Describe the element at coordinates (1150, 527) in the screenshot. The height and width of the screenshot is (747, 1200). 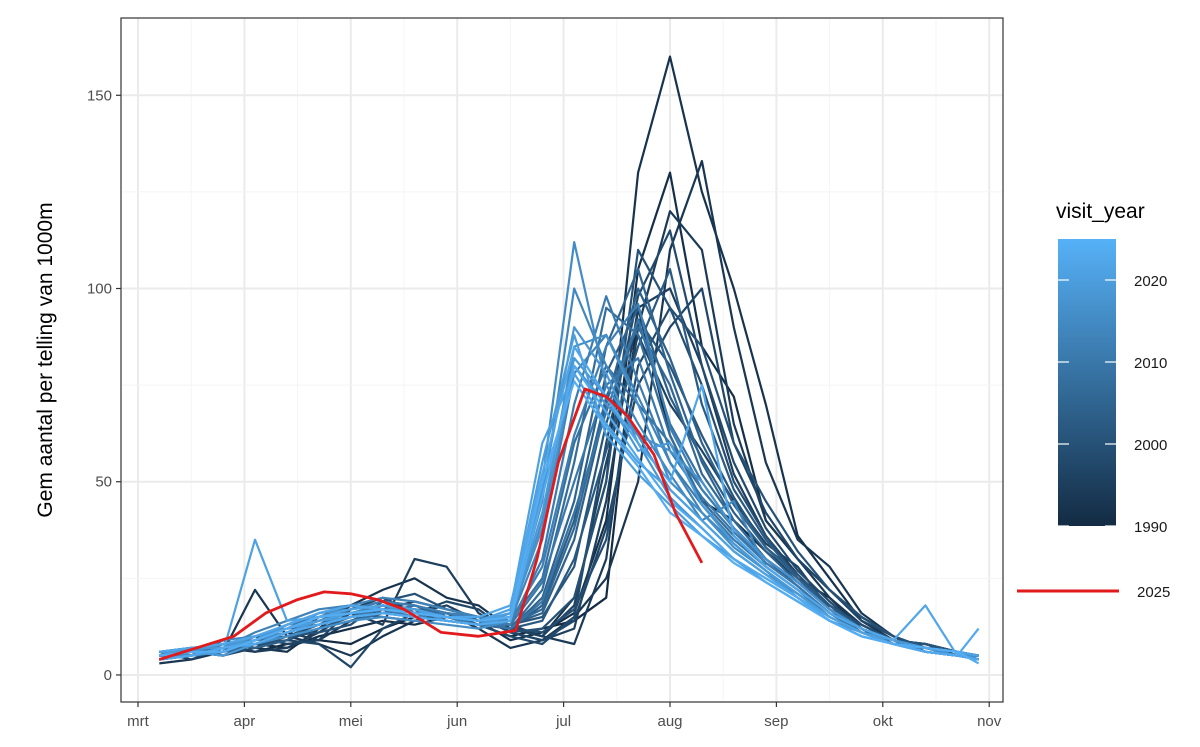
I see `colorbar-label: 1990` at that location.